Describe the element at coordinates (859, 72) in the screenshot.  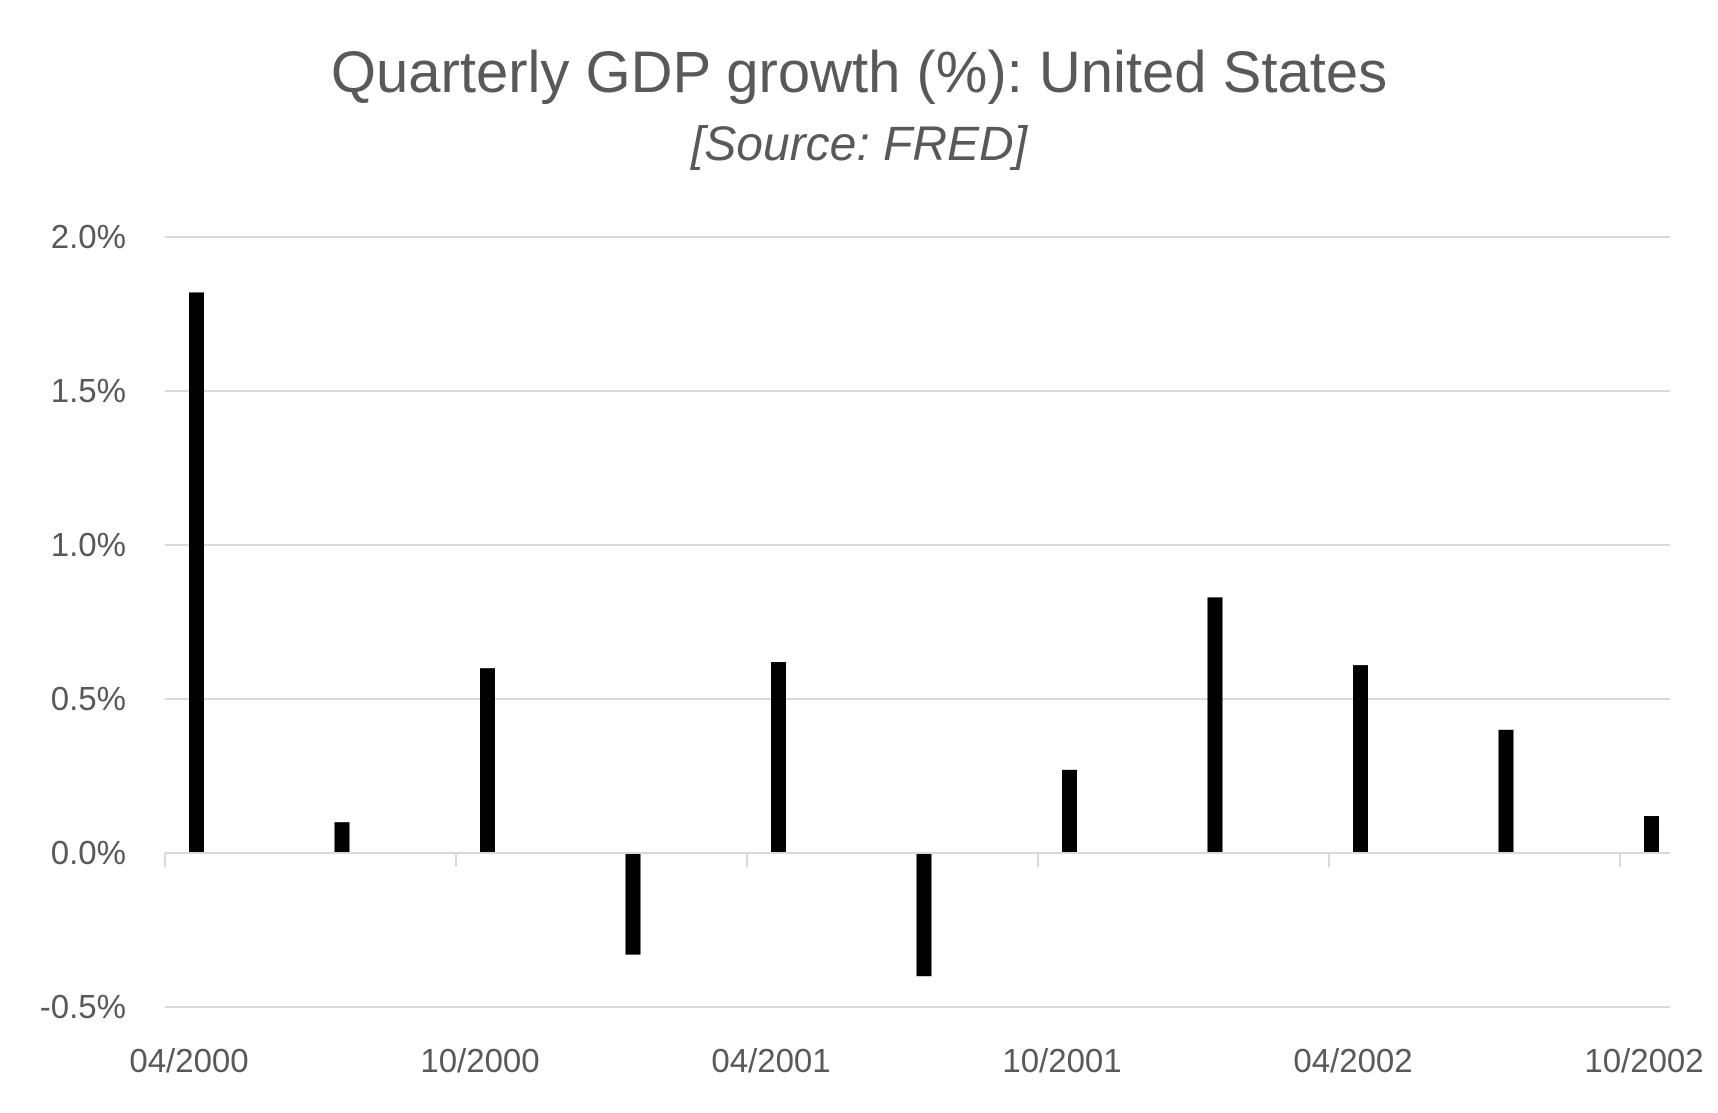
I see `chart-title: Quarterly GDP growth (%): United States` at that location.